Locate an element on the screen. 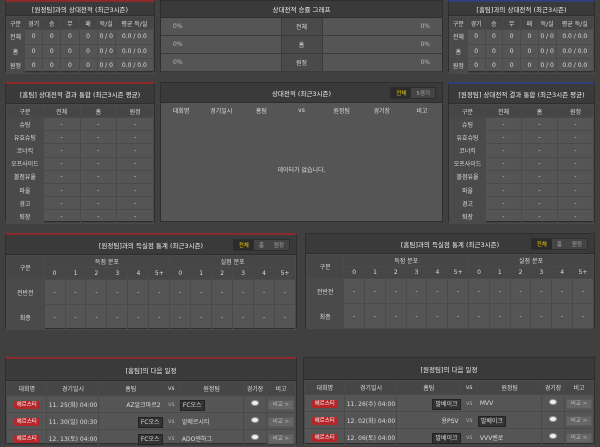  graph-row: 0% 원정 0% is located at coordinates (301, 63).